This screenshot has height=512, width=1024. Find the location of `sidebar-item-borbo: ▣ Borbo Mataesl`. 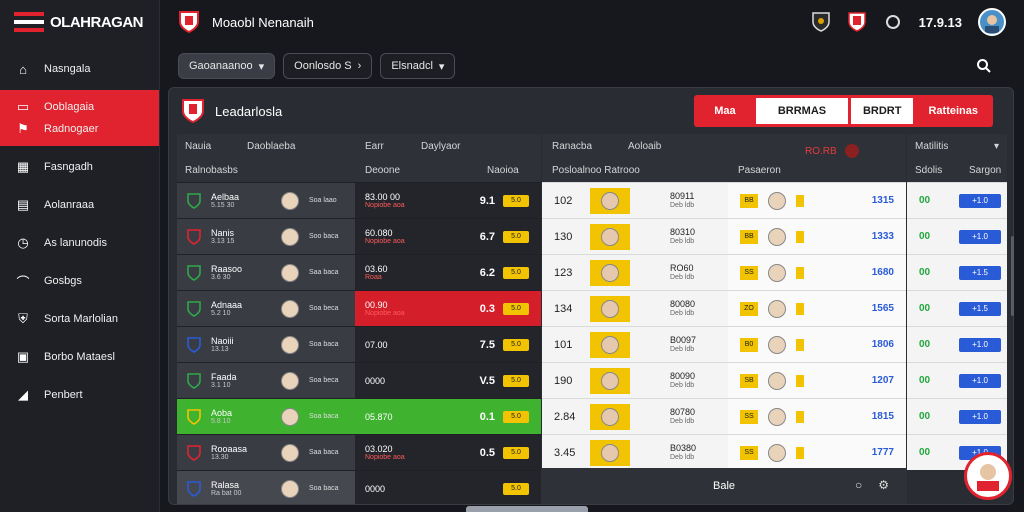

sidebar-item-borbo: ▣ Borbo Mataesl is located at coordinates (79, 357).